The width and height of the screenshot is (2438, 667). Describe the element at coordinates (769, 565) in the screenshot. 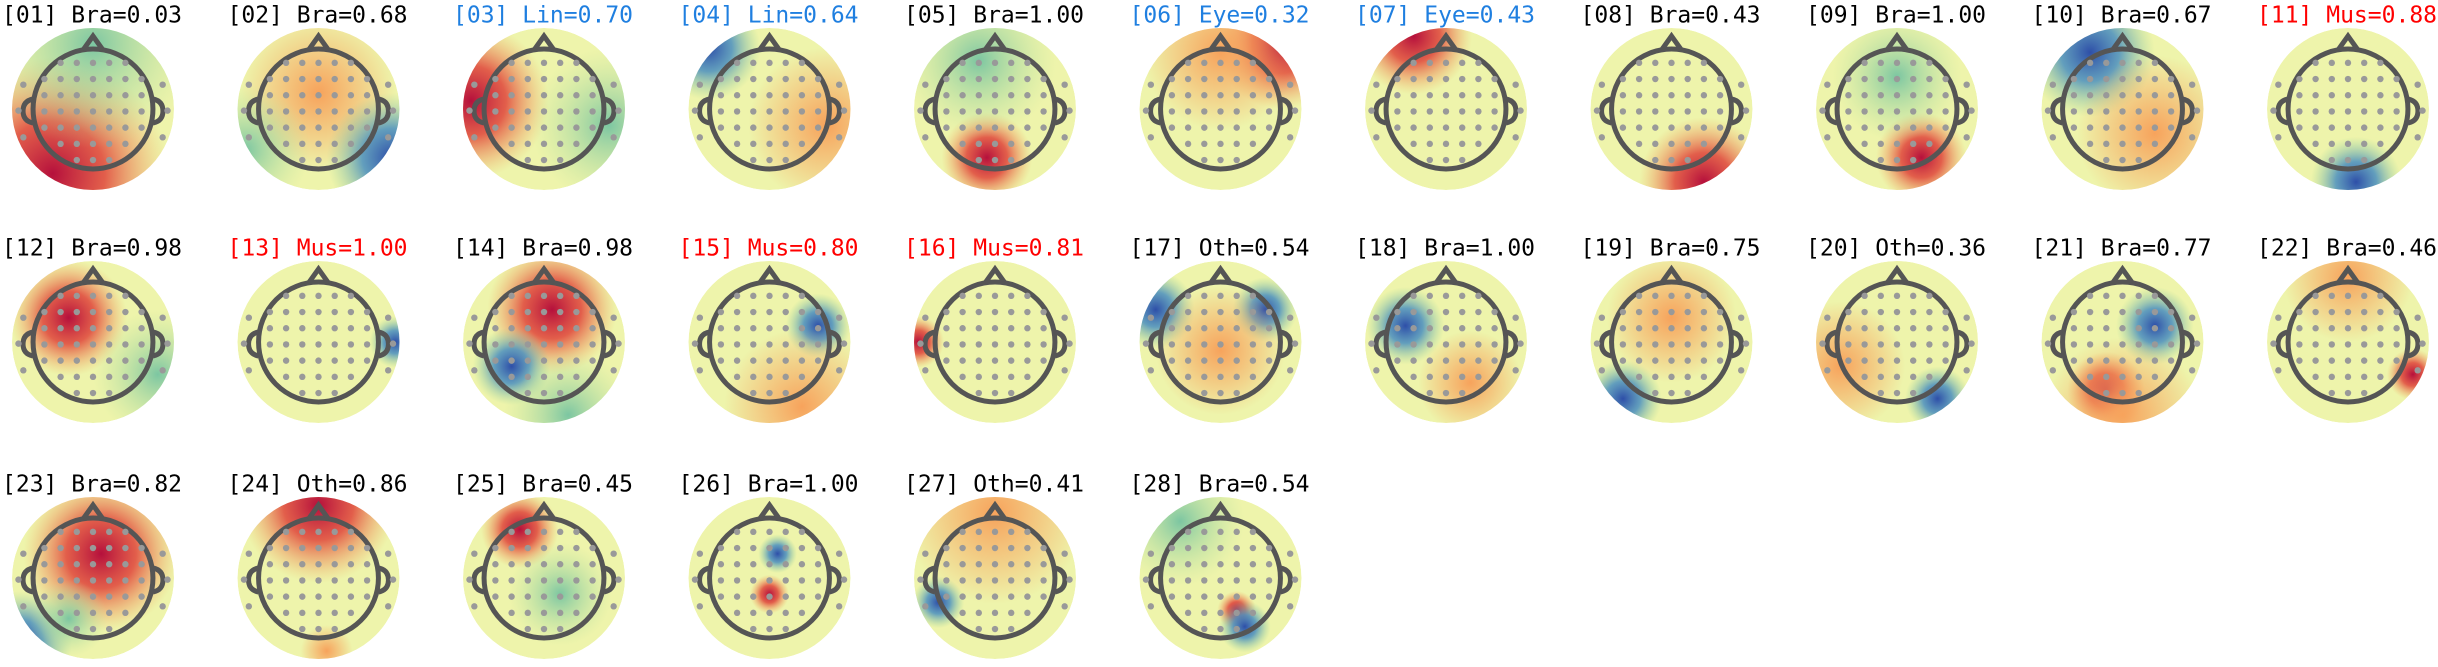

I see `topomap: [26] Bra=1.00` at that location.